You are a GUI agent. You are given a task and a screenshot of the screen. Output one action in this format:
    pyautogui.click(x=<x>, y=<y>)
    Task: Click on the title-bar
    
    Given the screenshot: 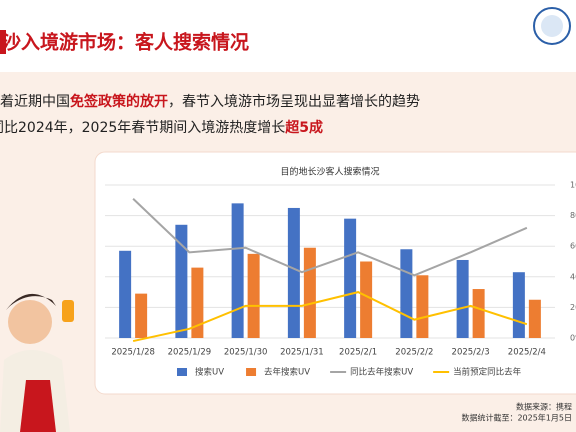 What is the action you would take?
    pyautogui.click(x=3, y=42)
    